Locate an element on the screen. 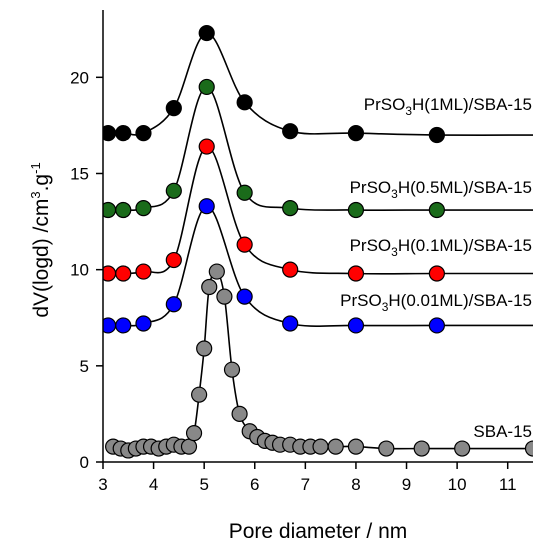 The height and width of the screenshot is (546, 533). y-tick-label-3: 15 is located at coordinates (79, 173).